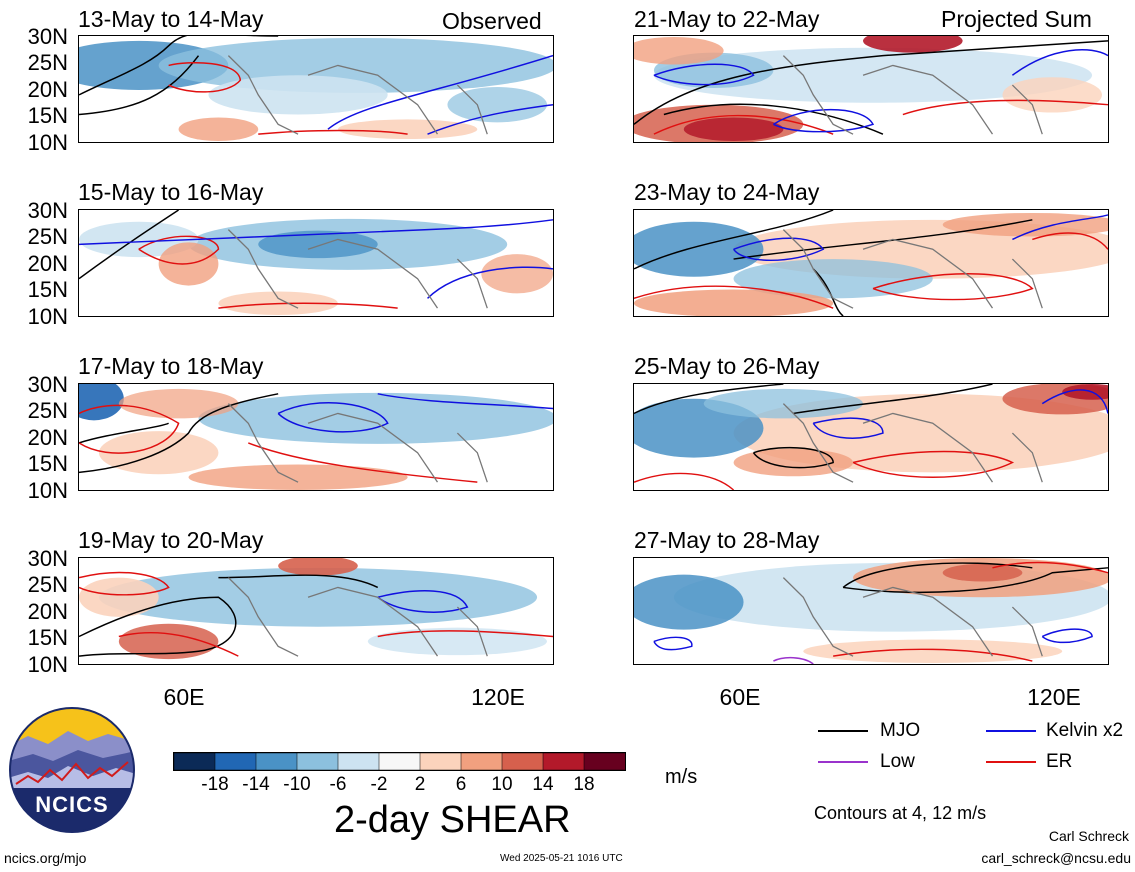  I want to click on colorbar-title: 2-day SHEAR, so click(452, 820).